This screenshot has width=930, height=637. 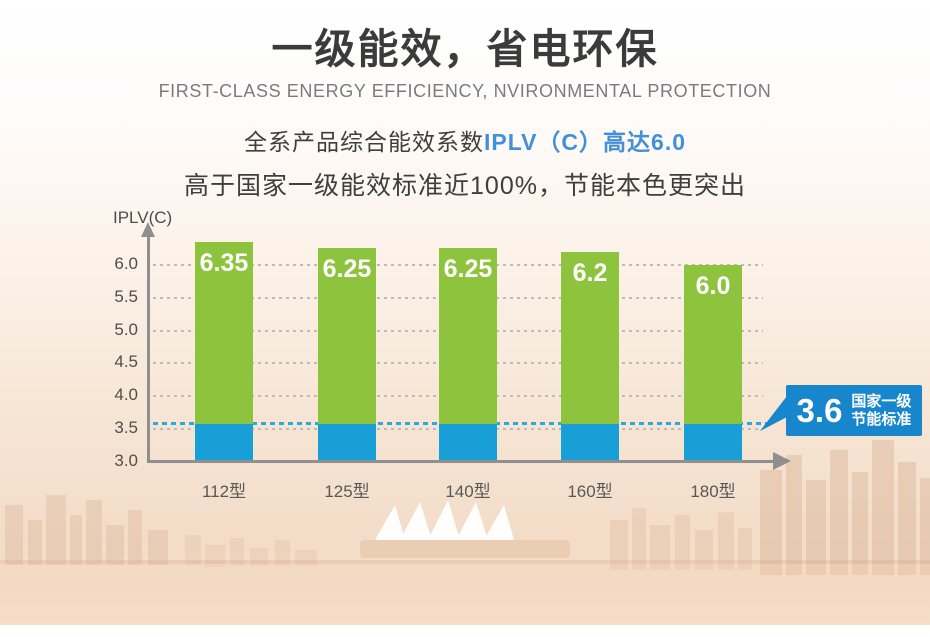 I want to click on intro-line-1: 全系产品综合能效系数IPLV（C）高达6.0, so click(x=465, y=140).